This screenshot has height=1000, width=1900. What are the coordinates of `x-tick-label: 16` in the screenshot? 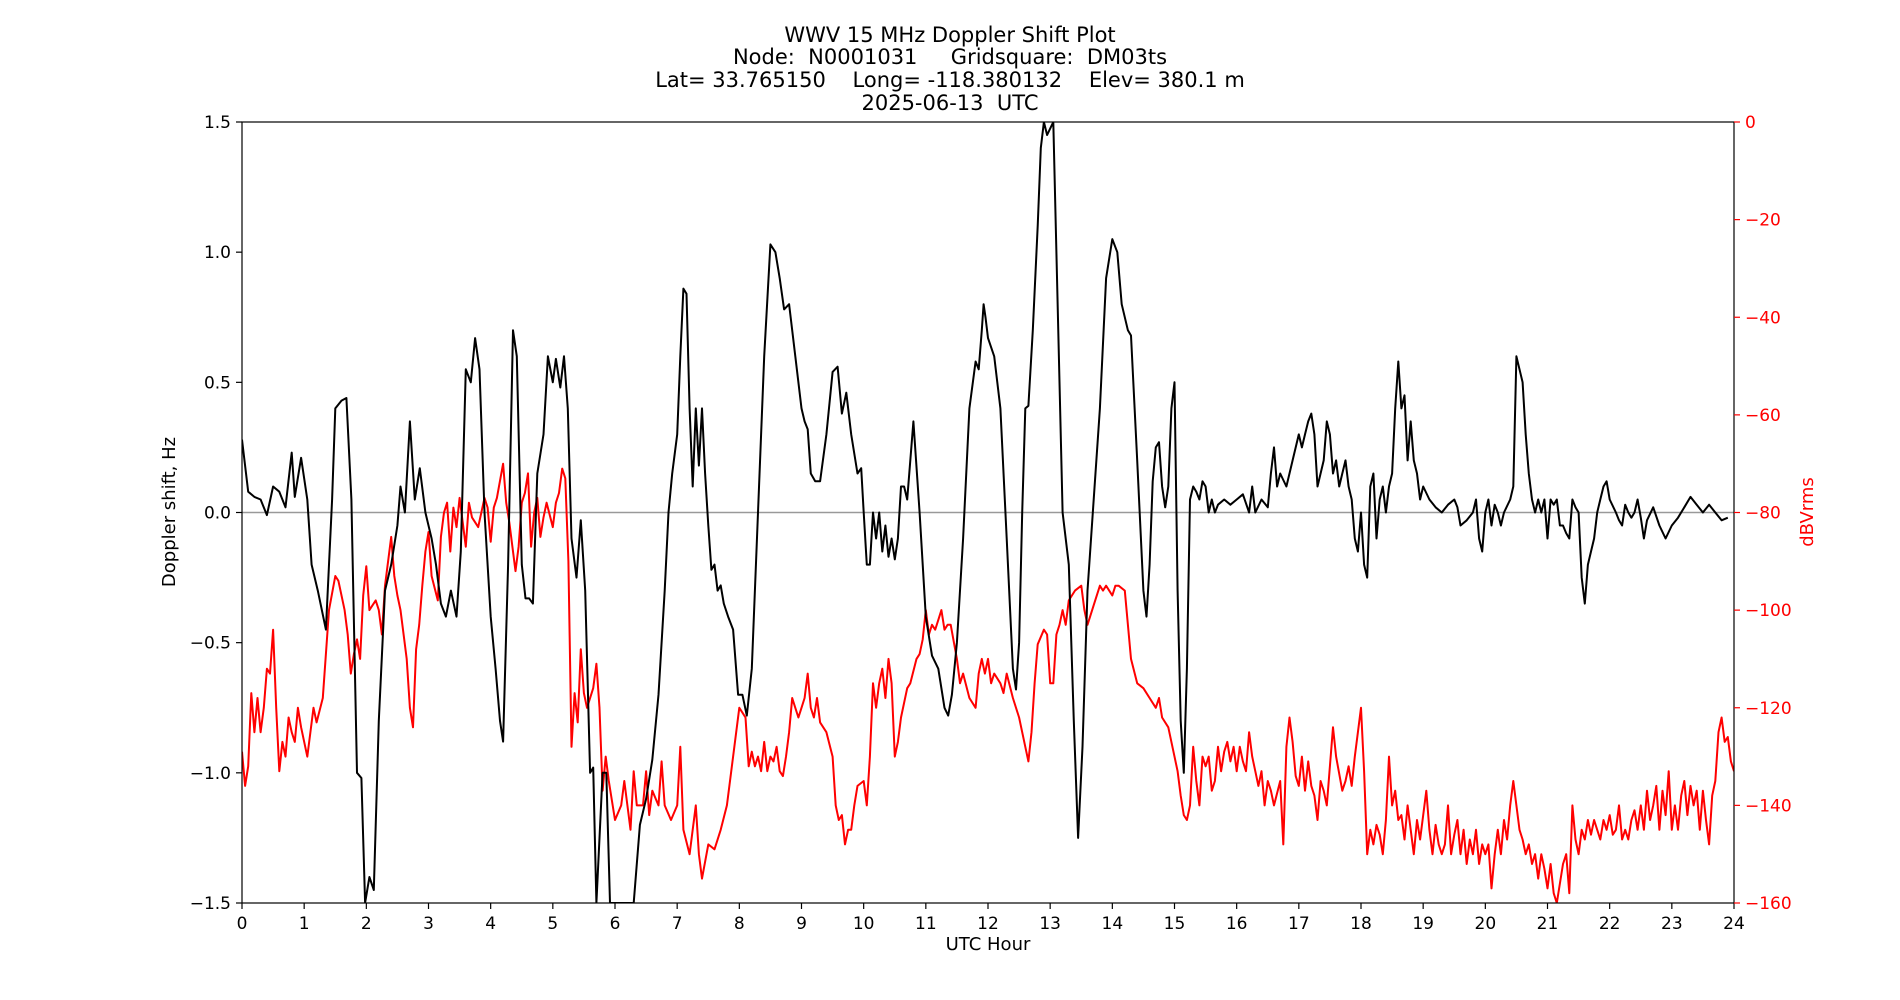 It's located at (1237, 924).